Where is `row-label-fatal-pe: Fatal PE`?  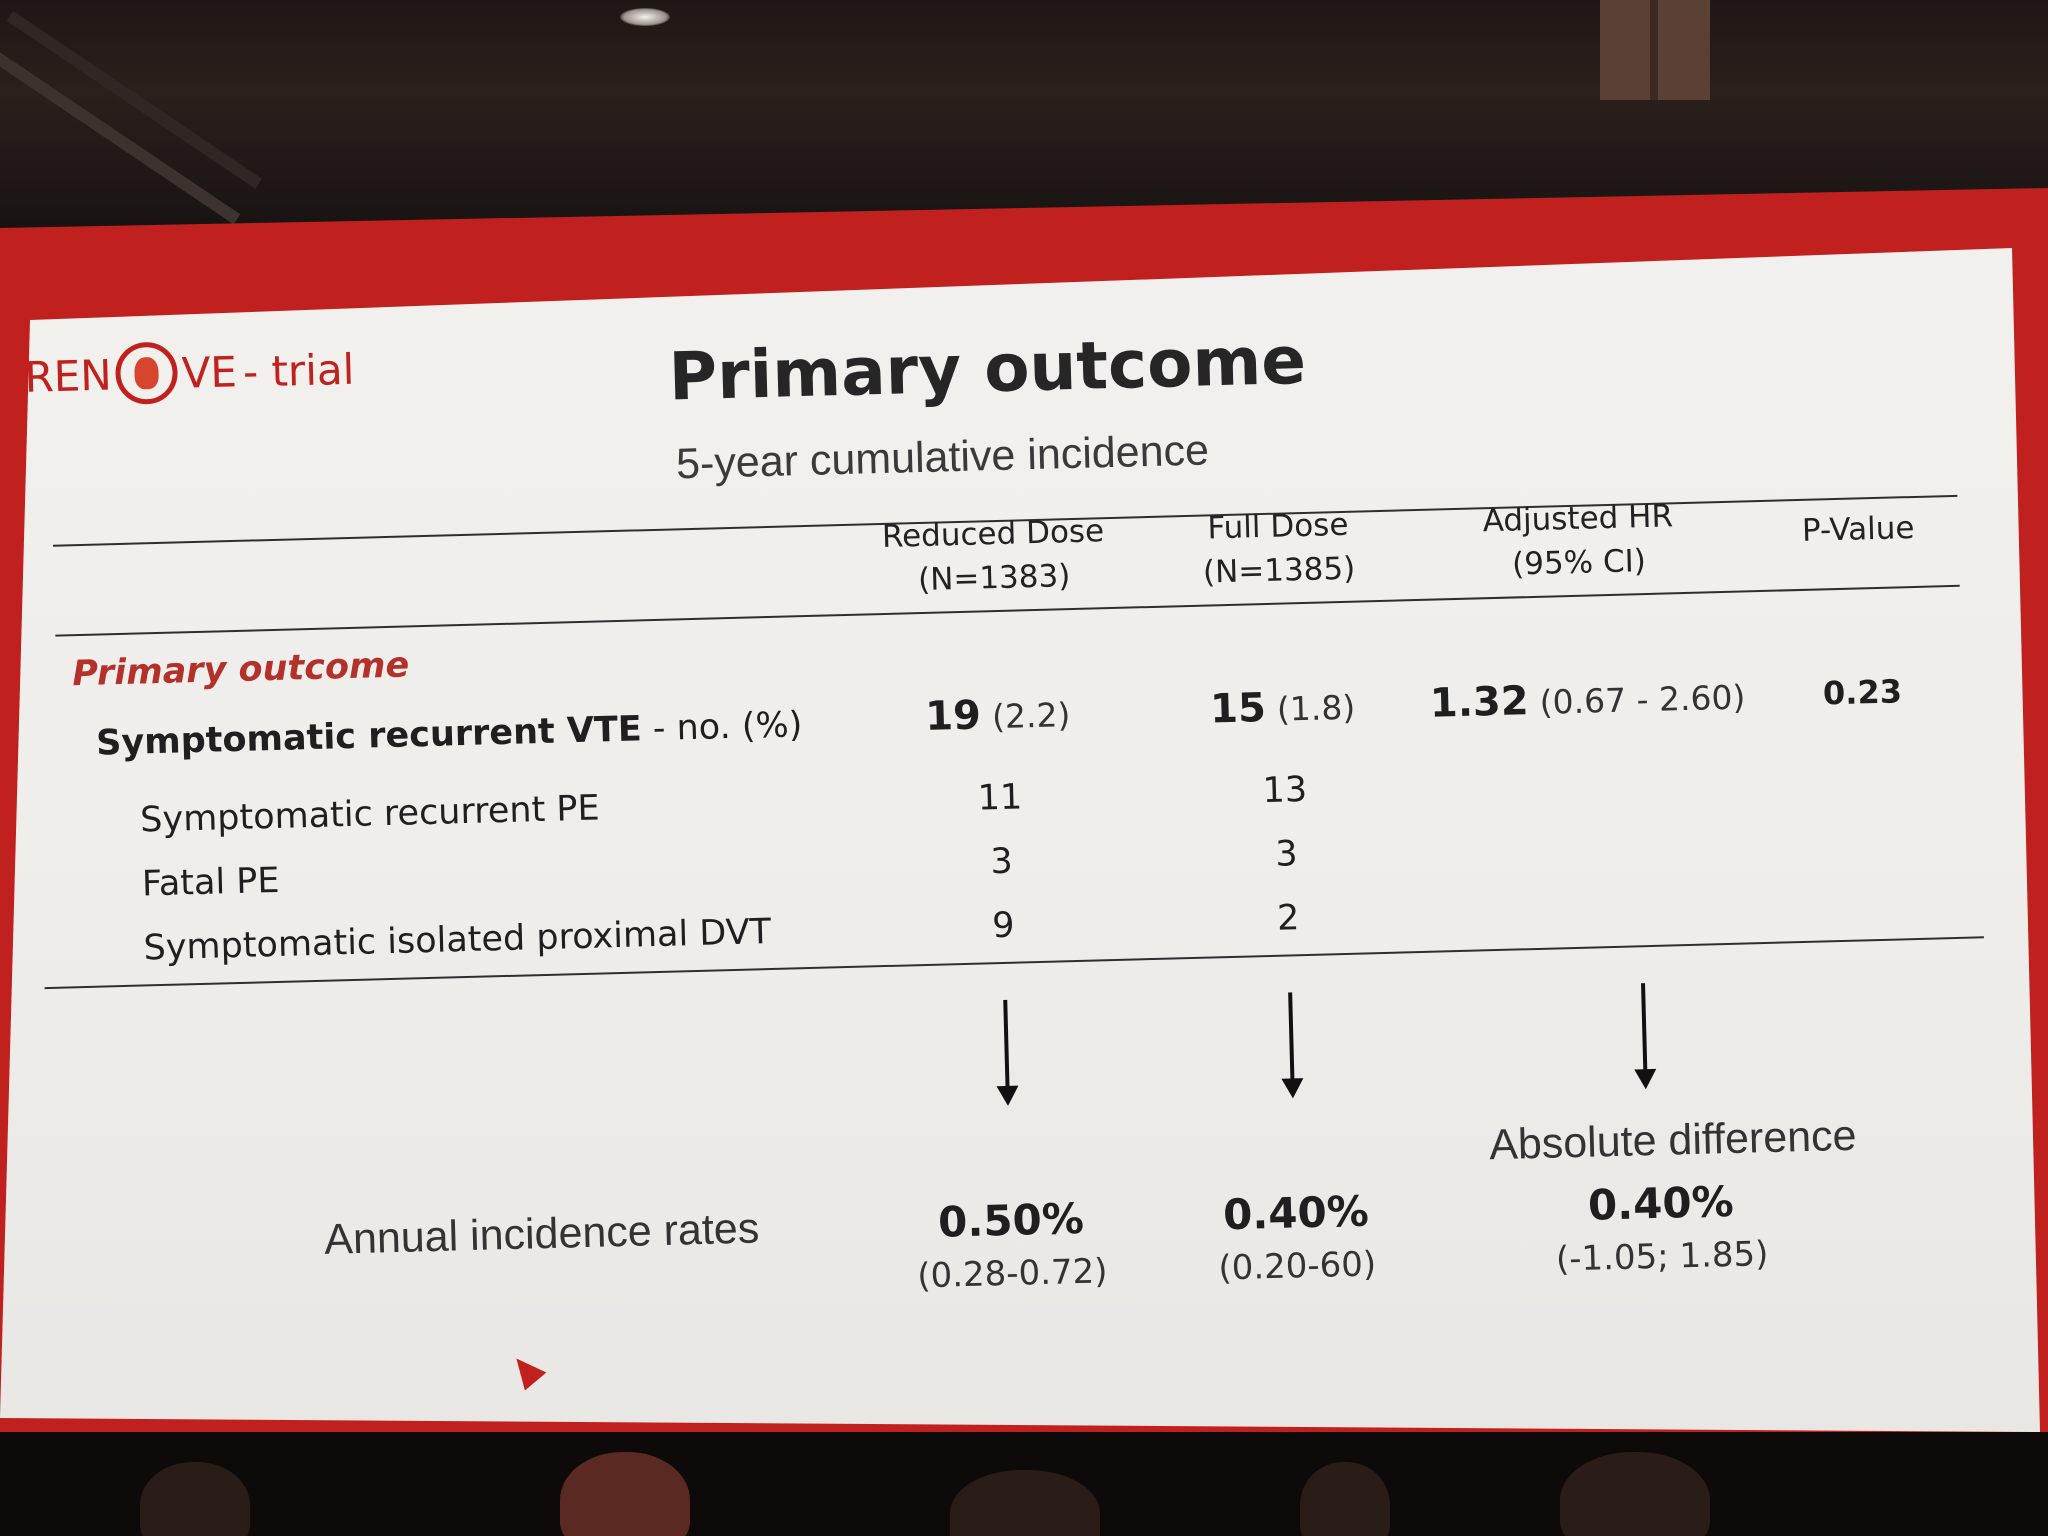 row-label-fatal-pe: Fatal PE is located at coordinates (211, 882).